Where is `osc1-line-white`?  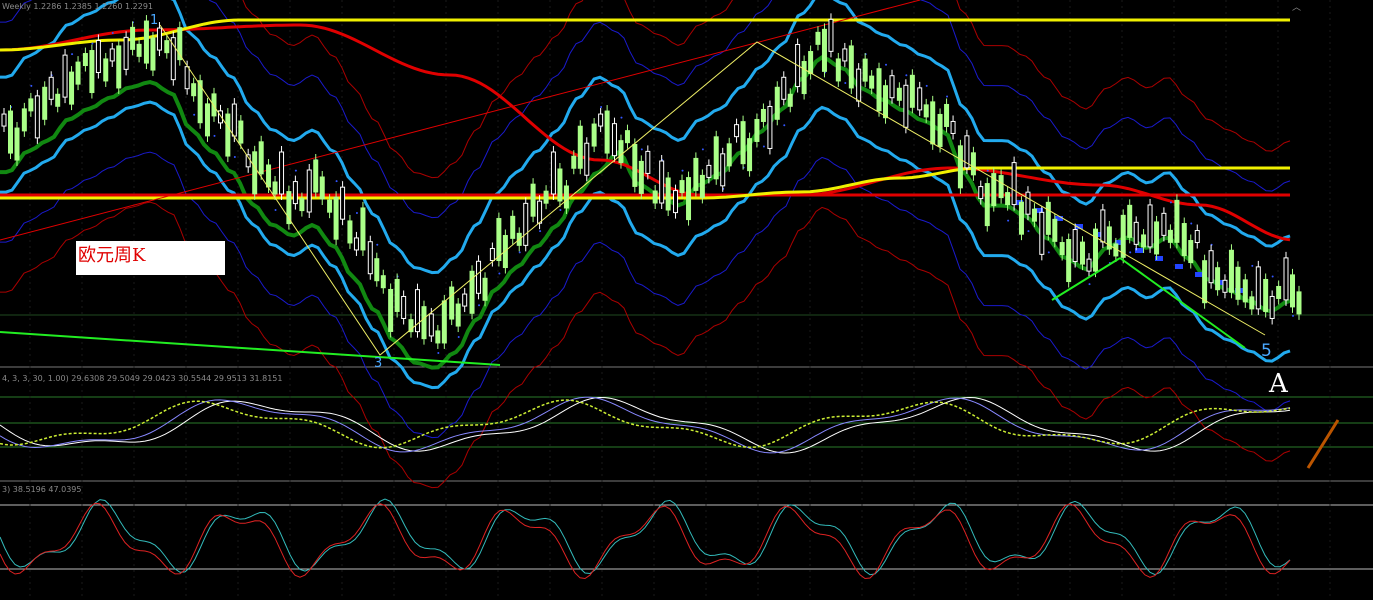 osc1-line-white is located at coordinates (645, 425).